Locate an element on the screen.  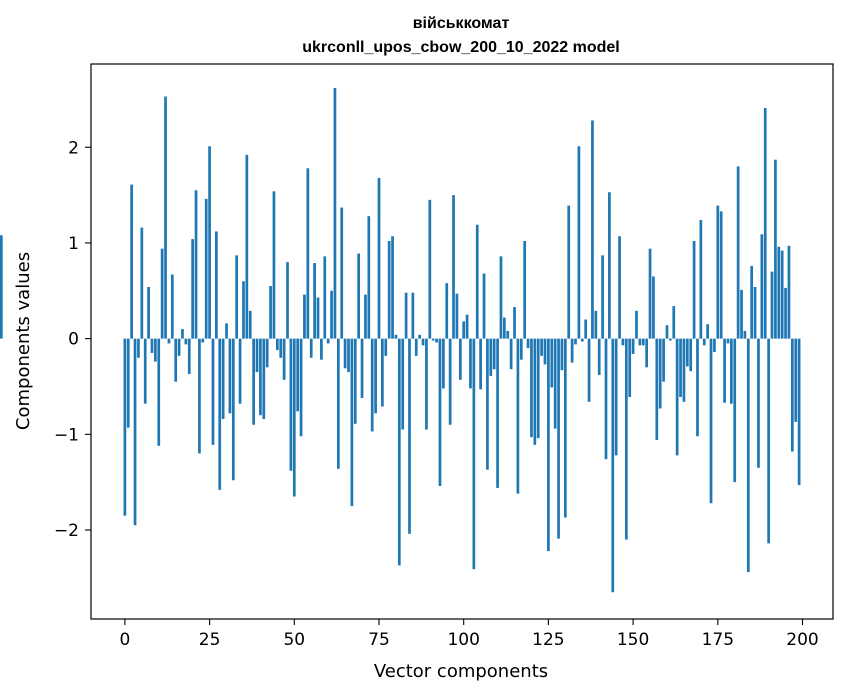
y-tick-label: 2 is located at coordinates (73, 148).